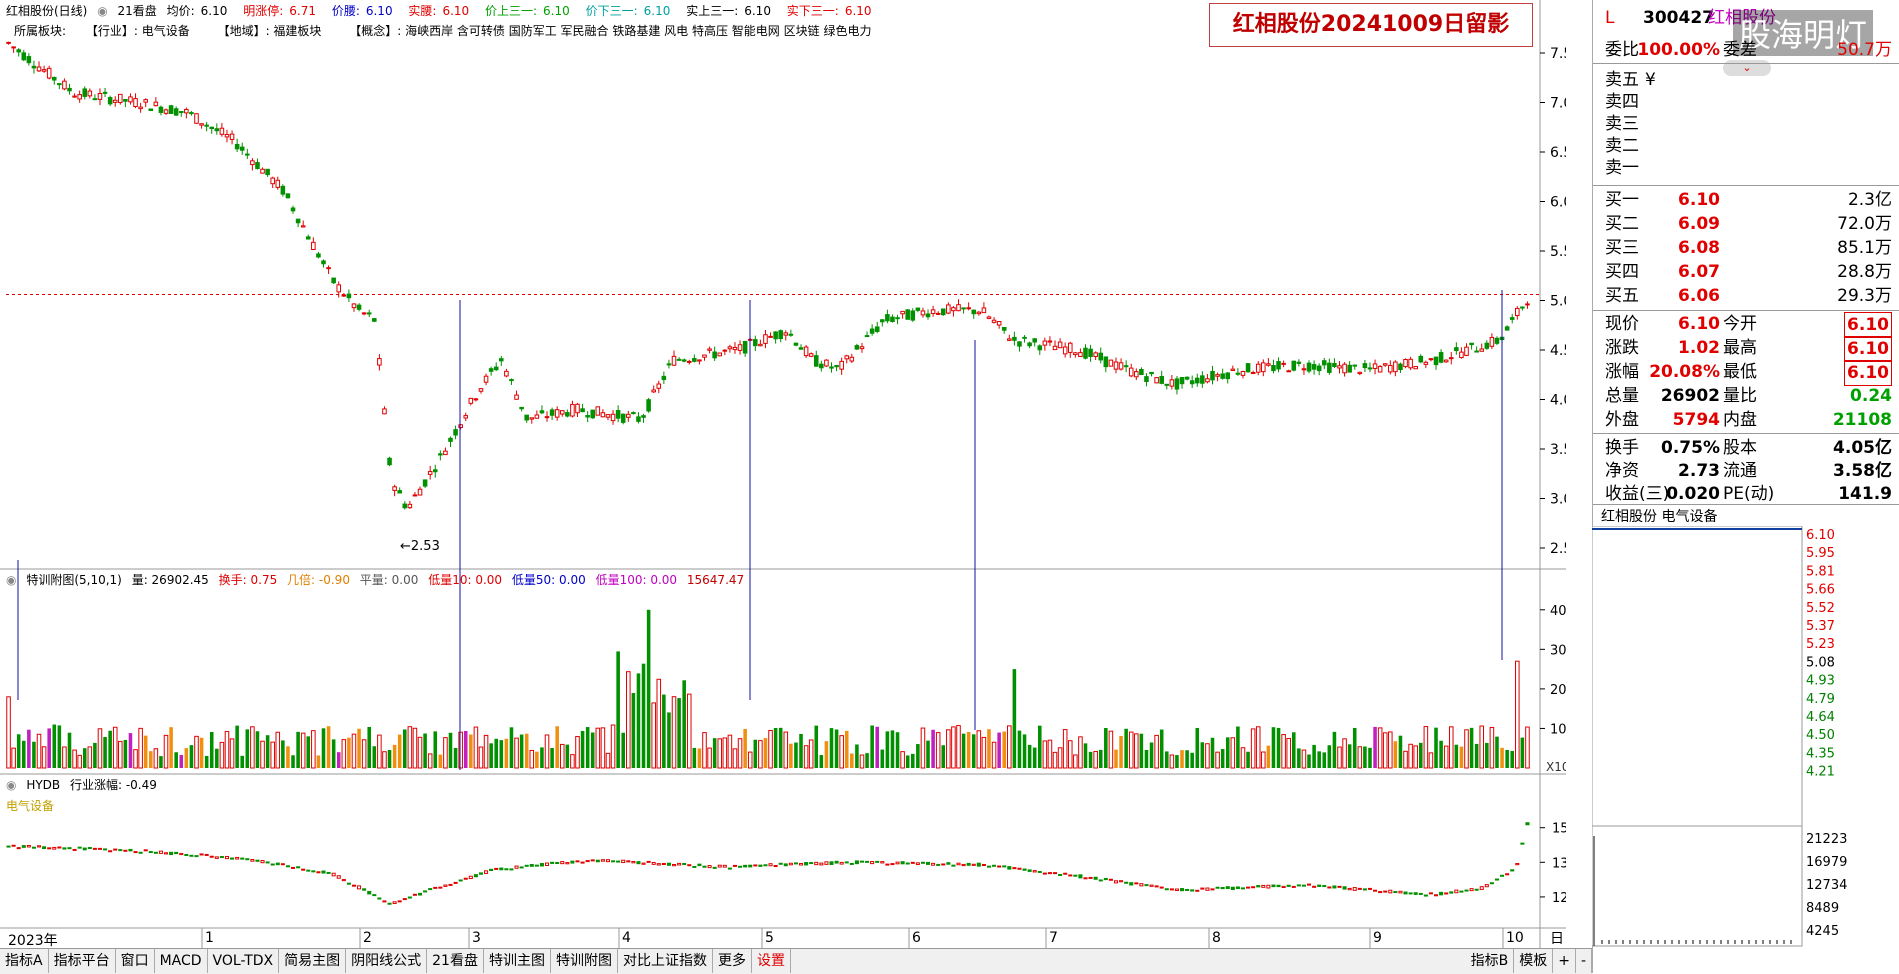  Describe the element at coordinates (1746, 224) in the screenshot. I see `buy-row: 买二 6.09 72.0万` at that location.